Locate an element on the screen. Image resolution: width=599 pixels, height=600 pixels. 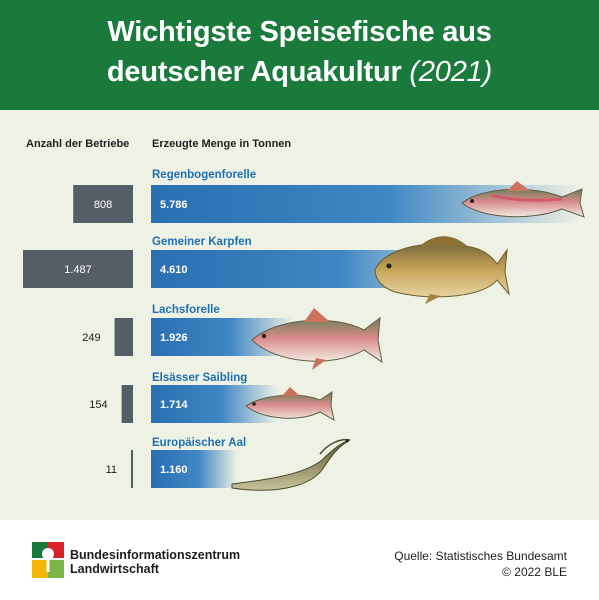
category-label: Elsässer Saibling is located at coordinates (199, 378).